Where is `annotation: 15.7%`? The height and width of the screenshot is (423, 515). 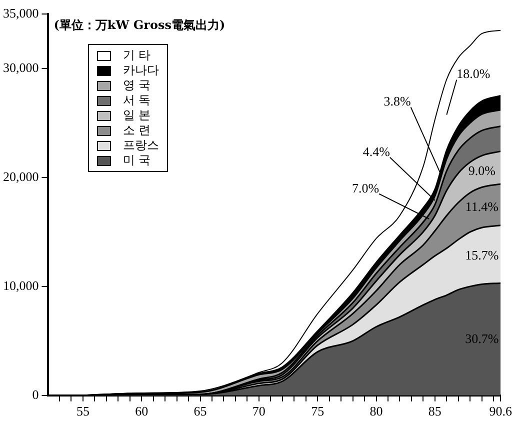
annotation: 15.7% is located at coordinates (482, 254).